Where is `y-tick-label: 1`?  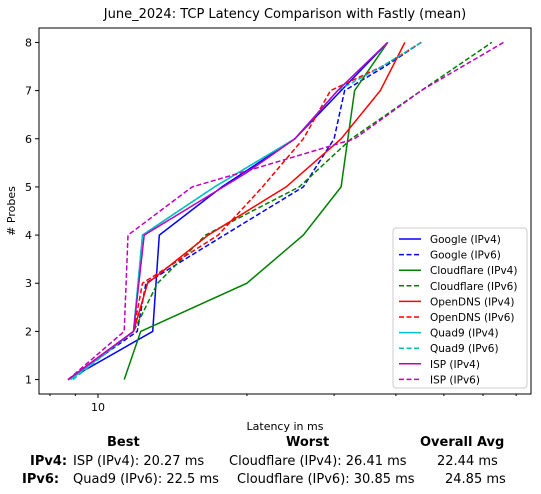 y-tick-label: 1 is located at coordinates (28, 380).